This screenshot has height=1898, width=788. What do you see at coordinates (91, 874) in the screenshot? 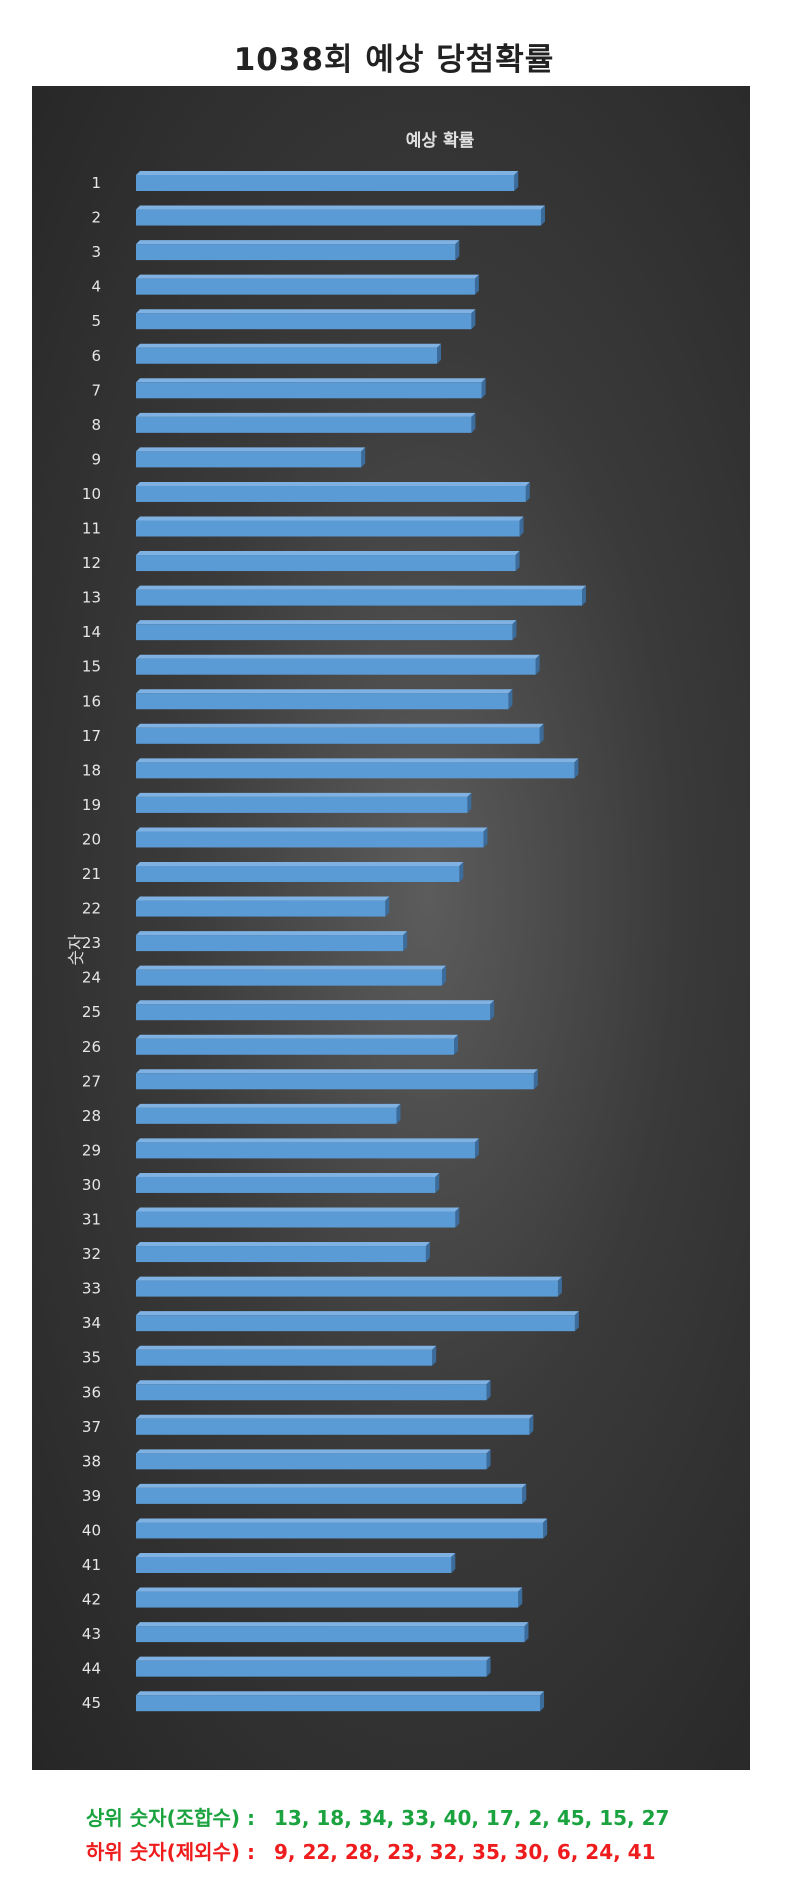
I see `y-tick-label: 21` at bounding box center [91, 874].